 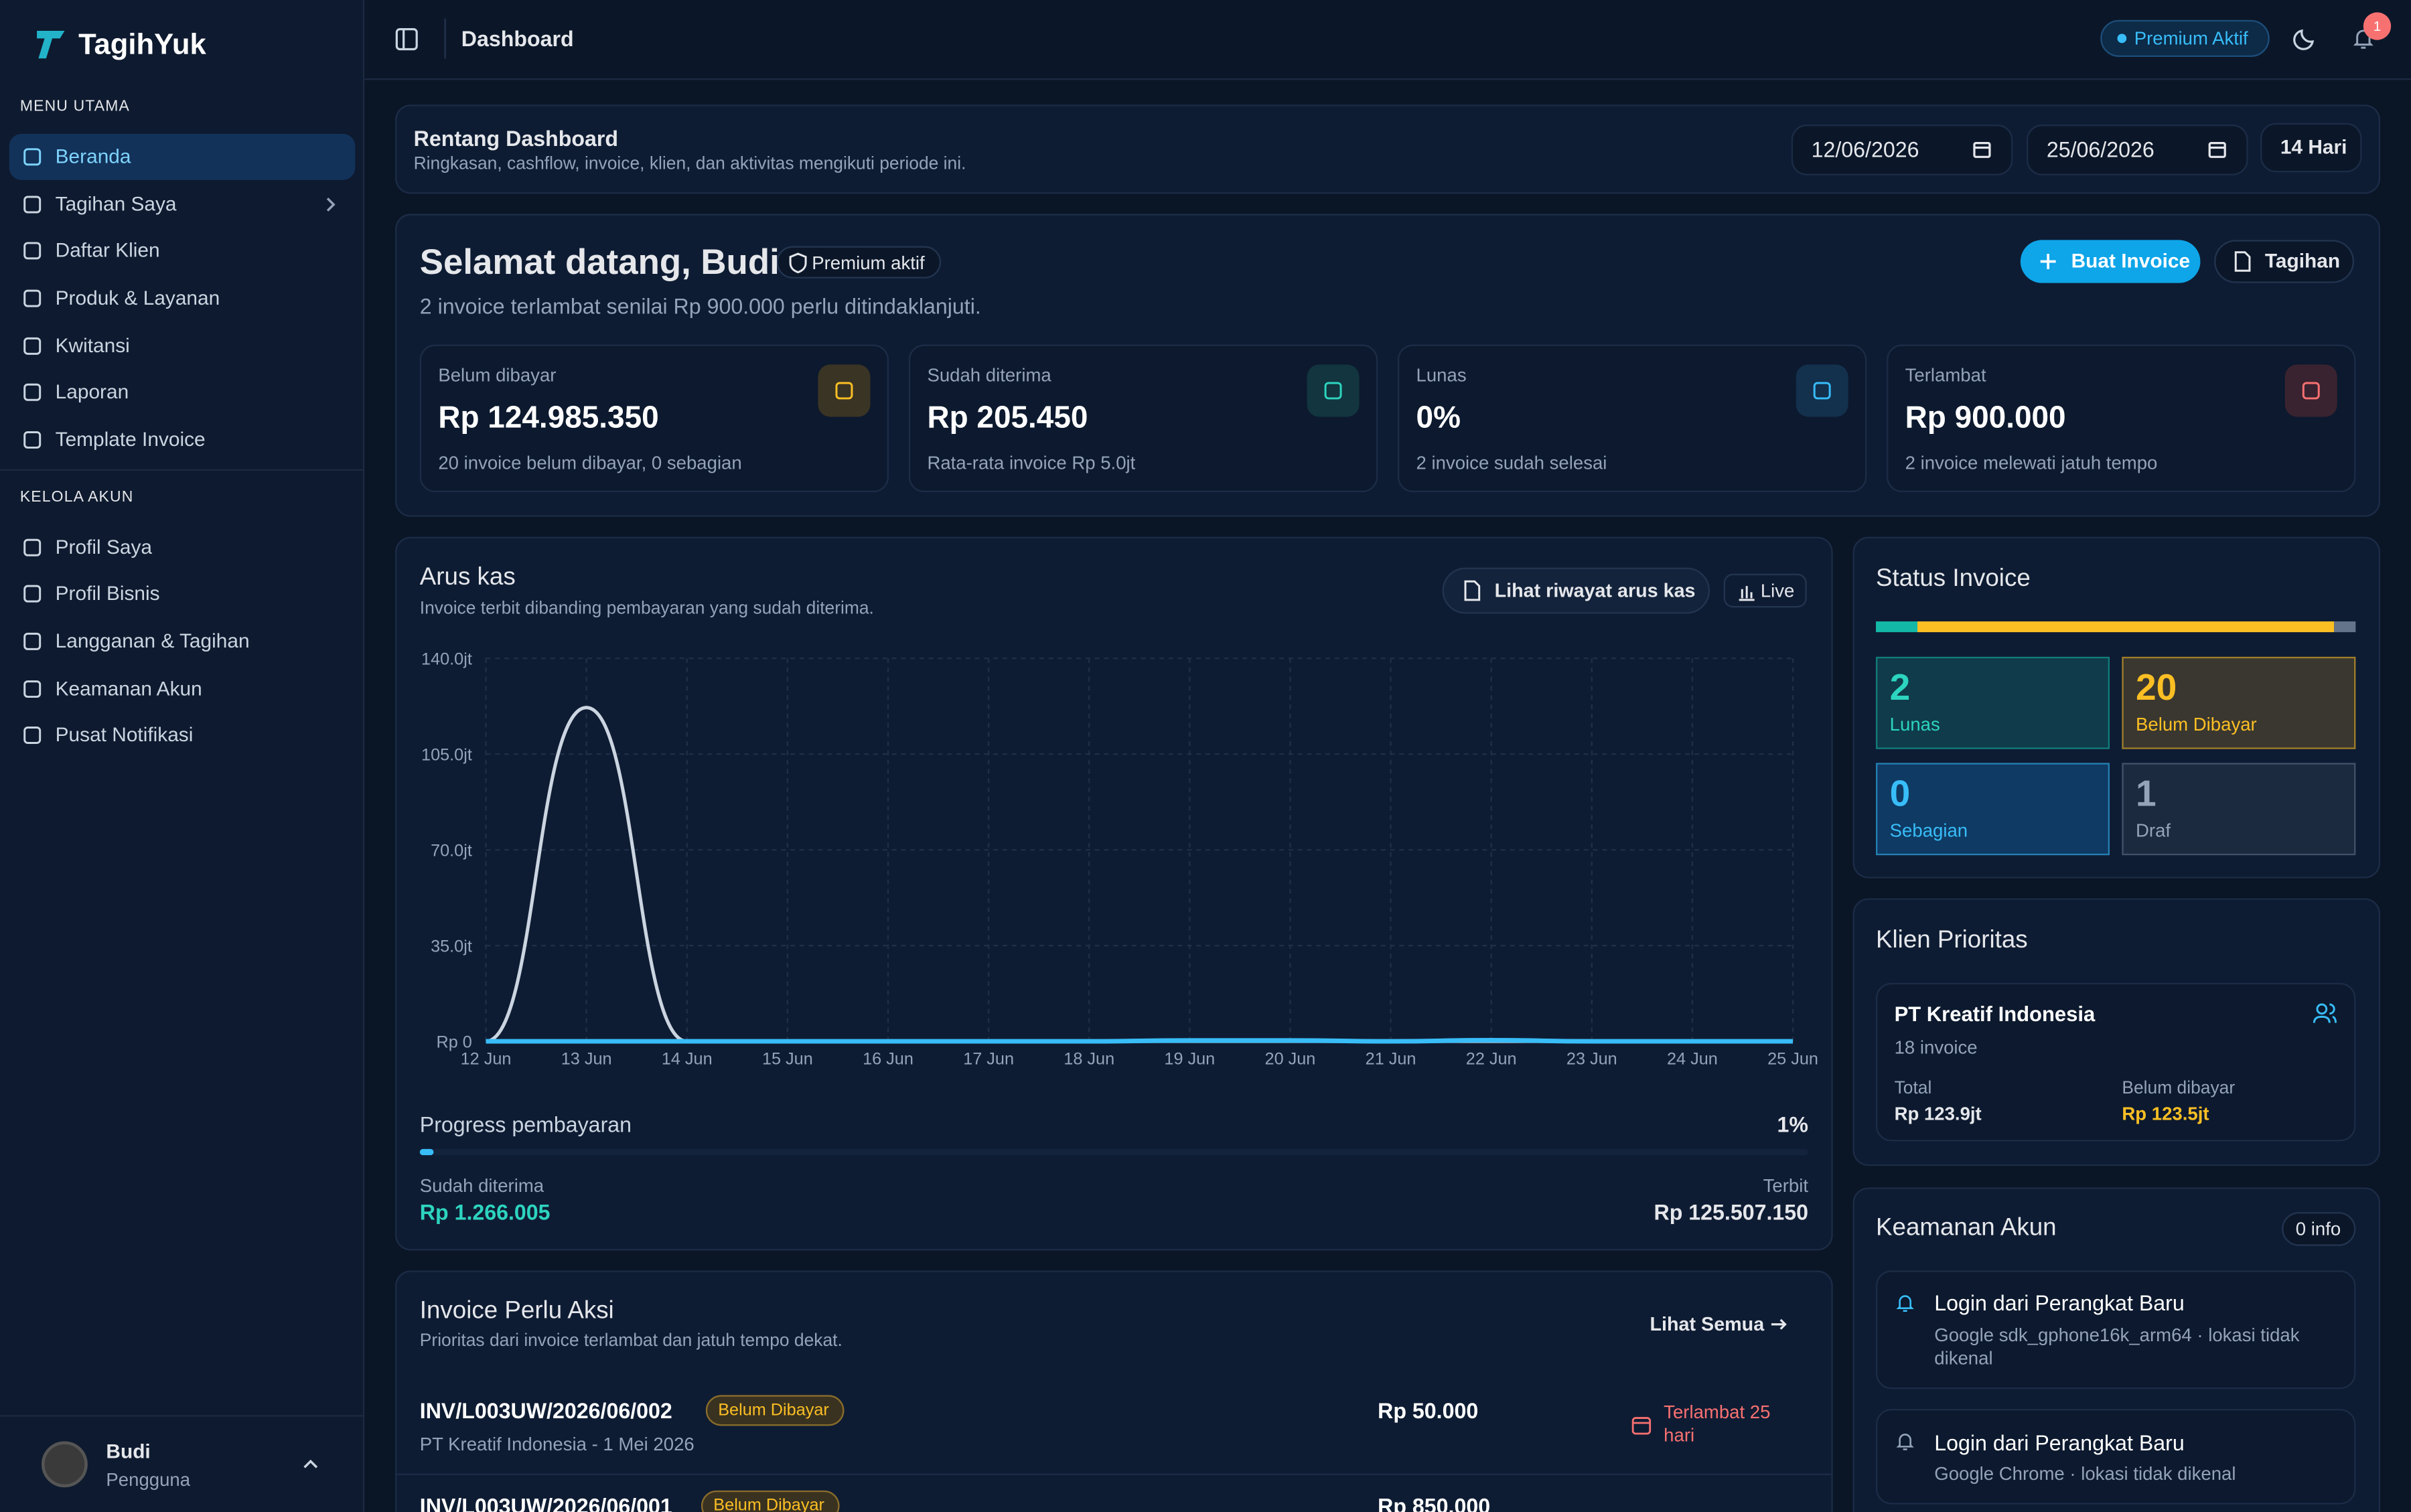 What do you see at coordinates (1914, 724) in the screenshot?
I see `status-label: Lunas` at bounding box center [1914, 724].